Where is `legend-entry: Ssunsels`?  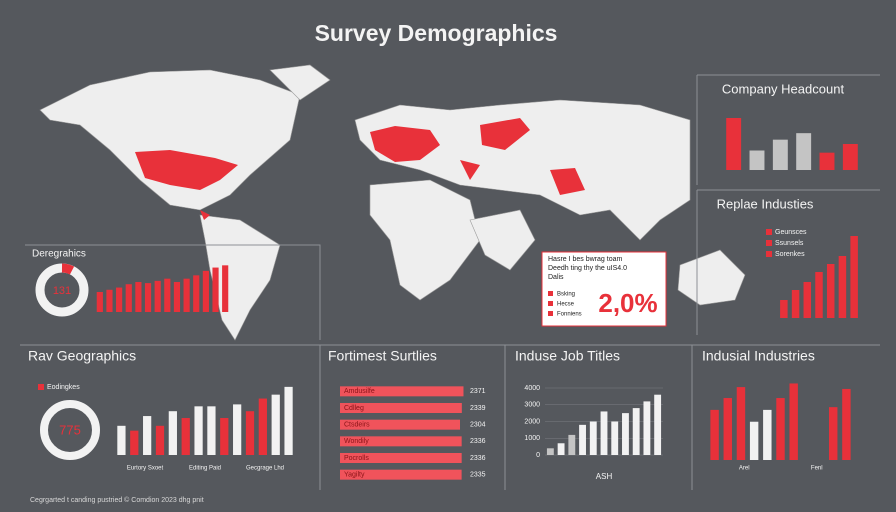
legend-entry: Ssunsels is located at coordinates (789, 243).